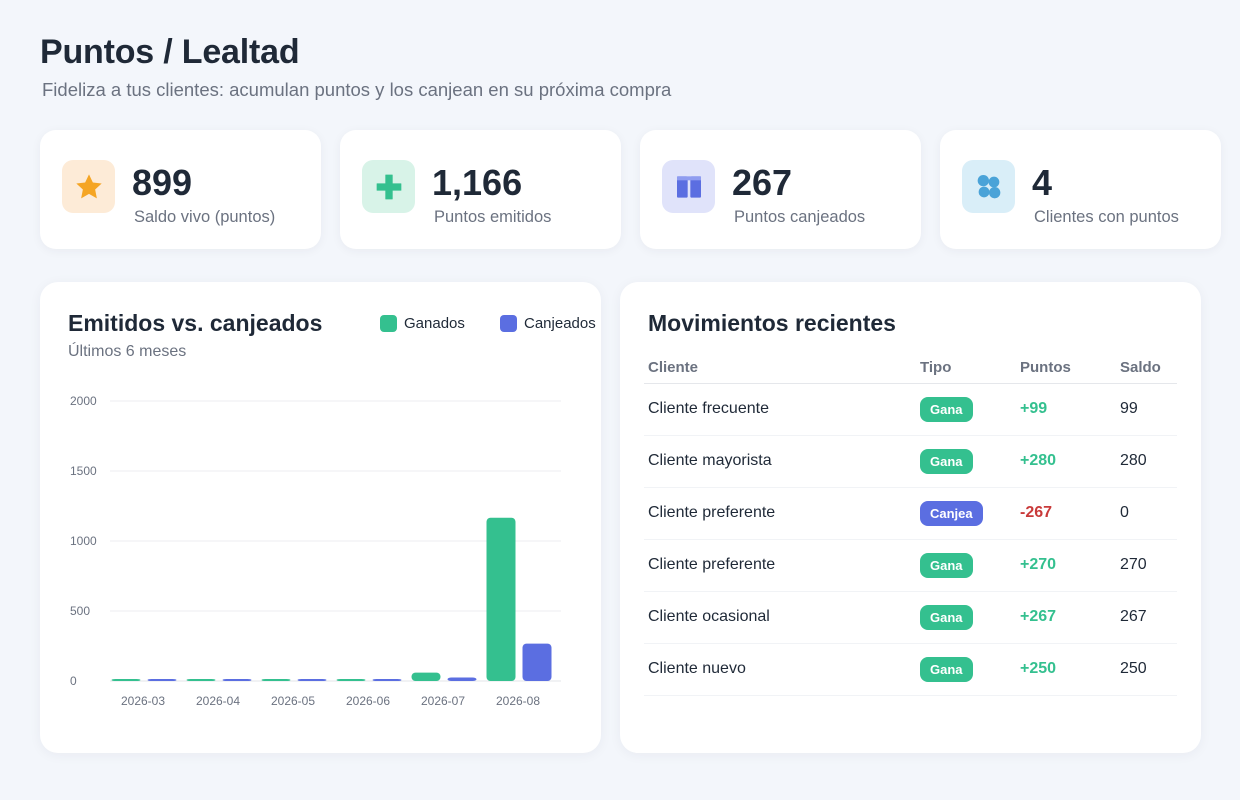 This screenshot has height=800, width=1240. I want to click on table-header-row: Cliente Tipo Puntos Saldo, so click(910, 368).